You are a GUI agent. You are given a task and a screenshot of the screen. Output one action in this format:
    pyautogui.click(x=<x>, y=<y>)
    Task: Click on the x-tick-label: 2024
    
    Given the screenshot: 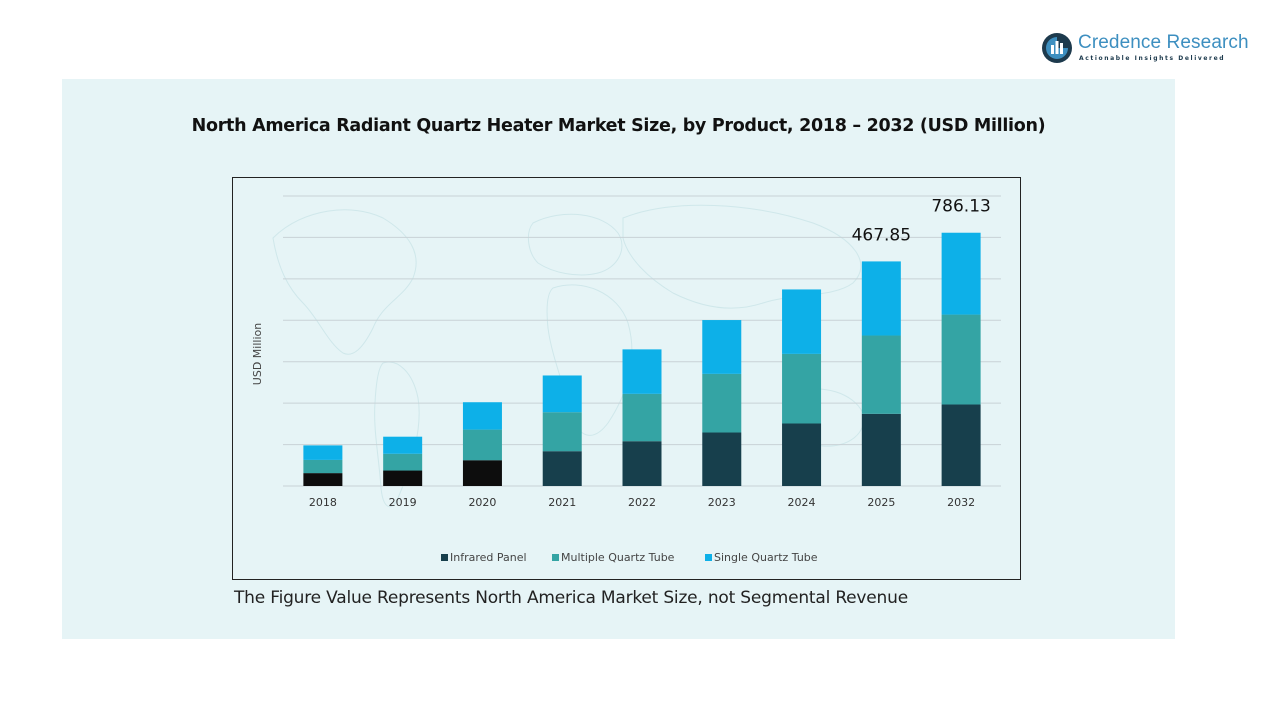 What is the action you would take?
    pyautogui.click(x=802, y=502)
    